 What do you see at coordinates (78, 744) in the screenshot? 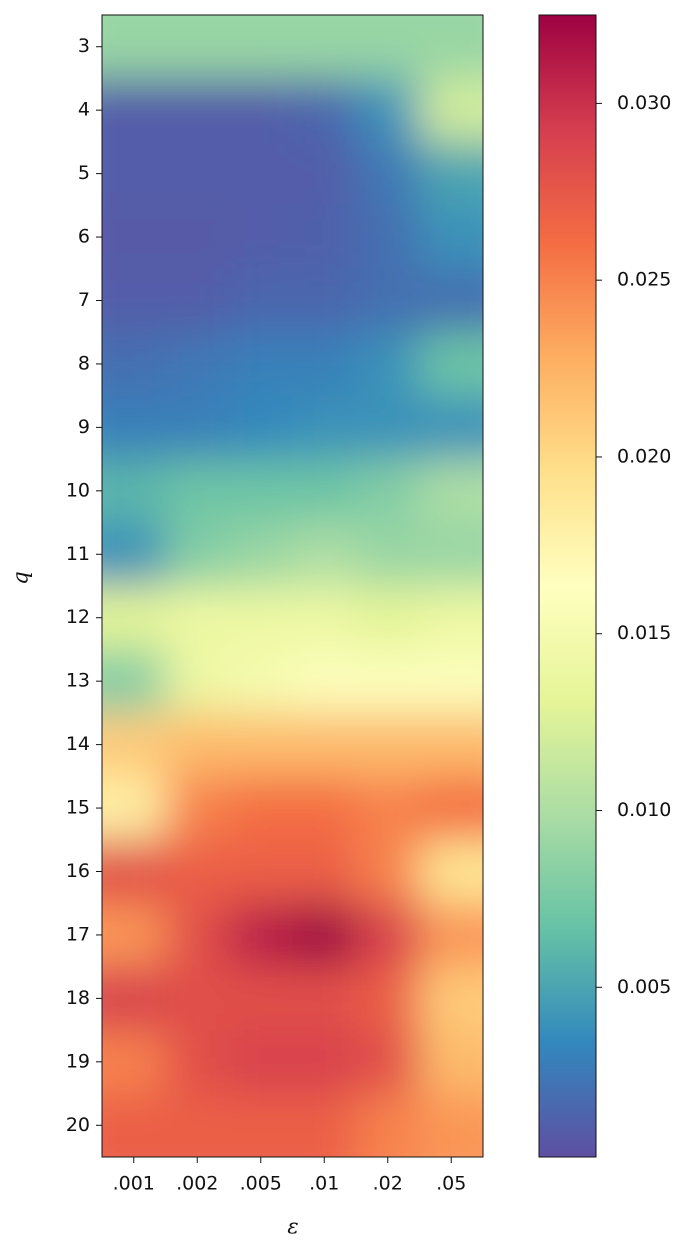
I see `y-tick-label: 14` at bounding box center [78, 744].